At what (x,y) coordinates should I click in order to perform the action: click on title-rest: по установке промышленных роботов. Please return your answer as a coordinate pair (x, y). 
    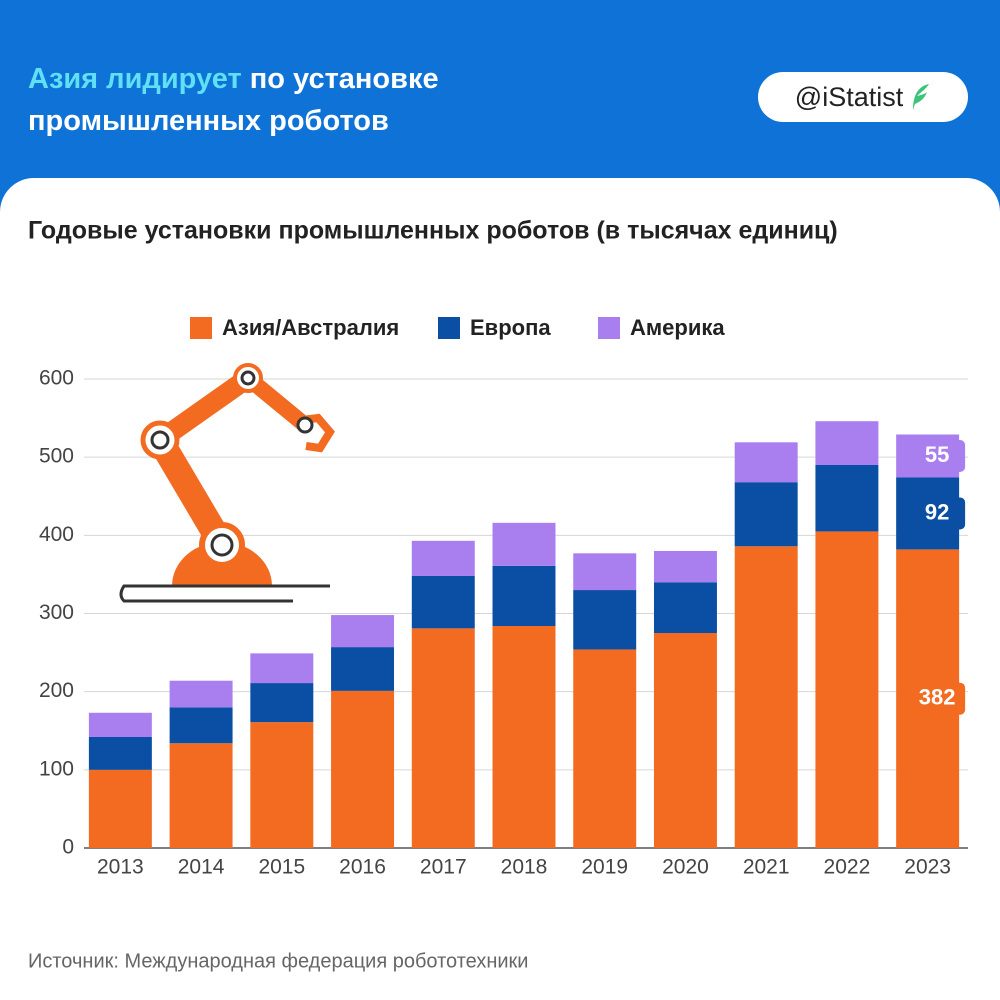
    Looking at the image, I should click on (233, 100).